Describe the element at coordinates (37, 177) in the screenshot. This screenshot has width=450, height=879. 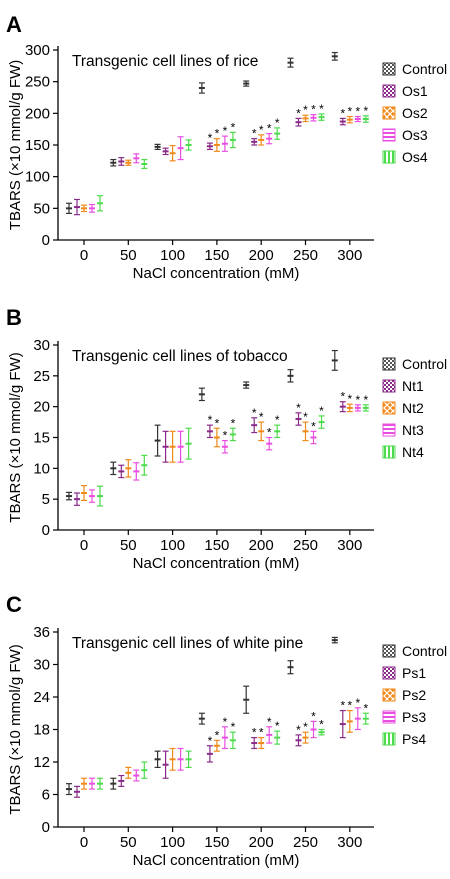
I see `y-tick-label: 100` at that location.